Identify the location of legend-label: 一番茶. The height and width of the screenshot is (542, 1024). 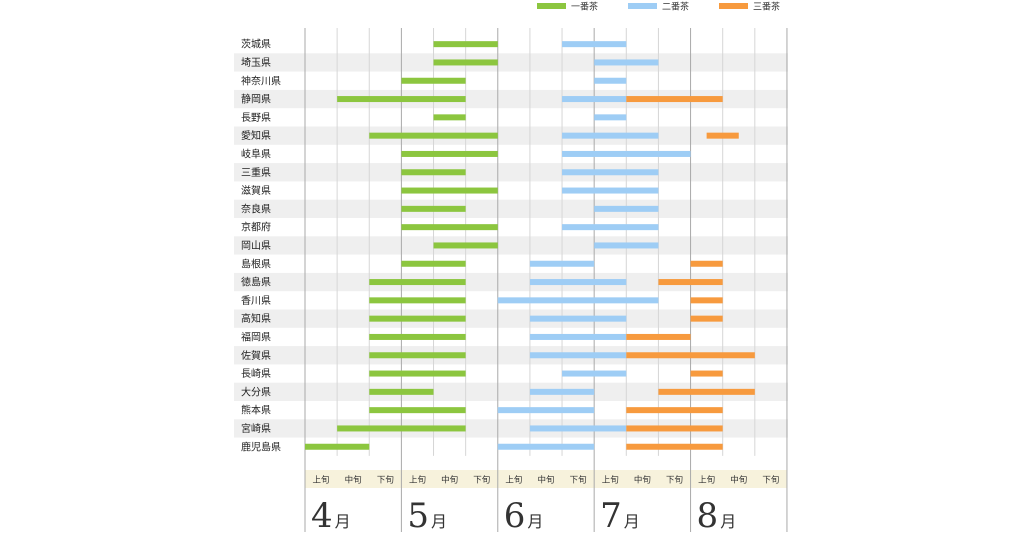
(584, 7).